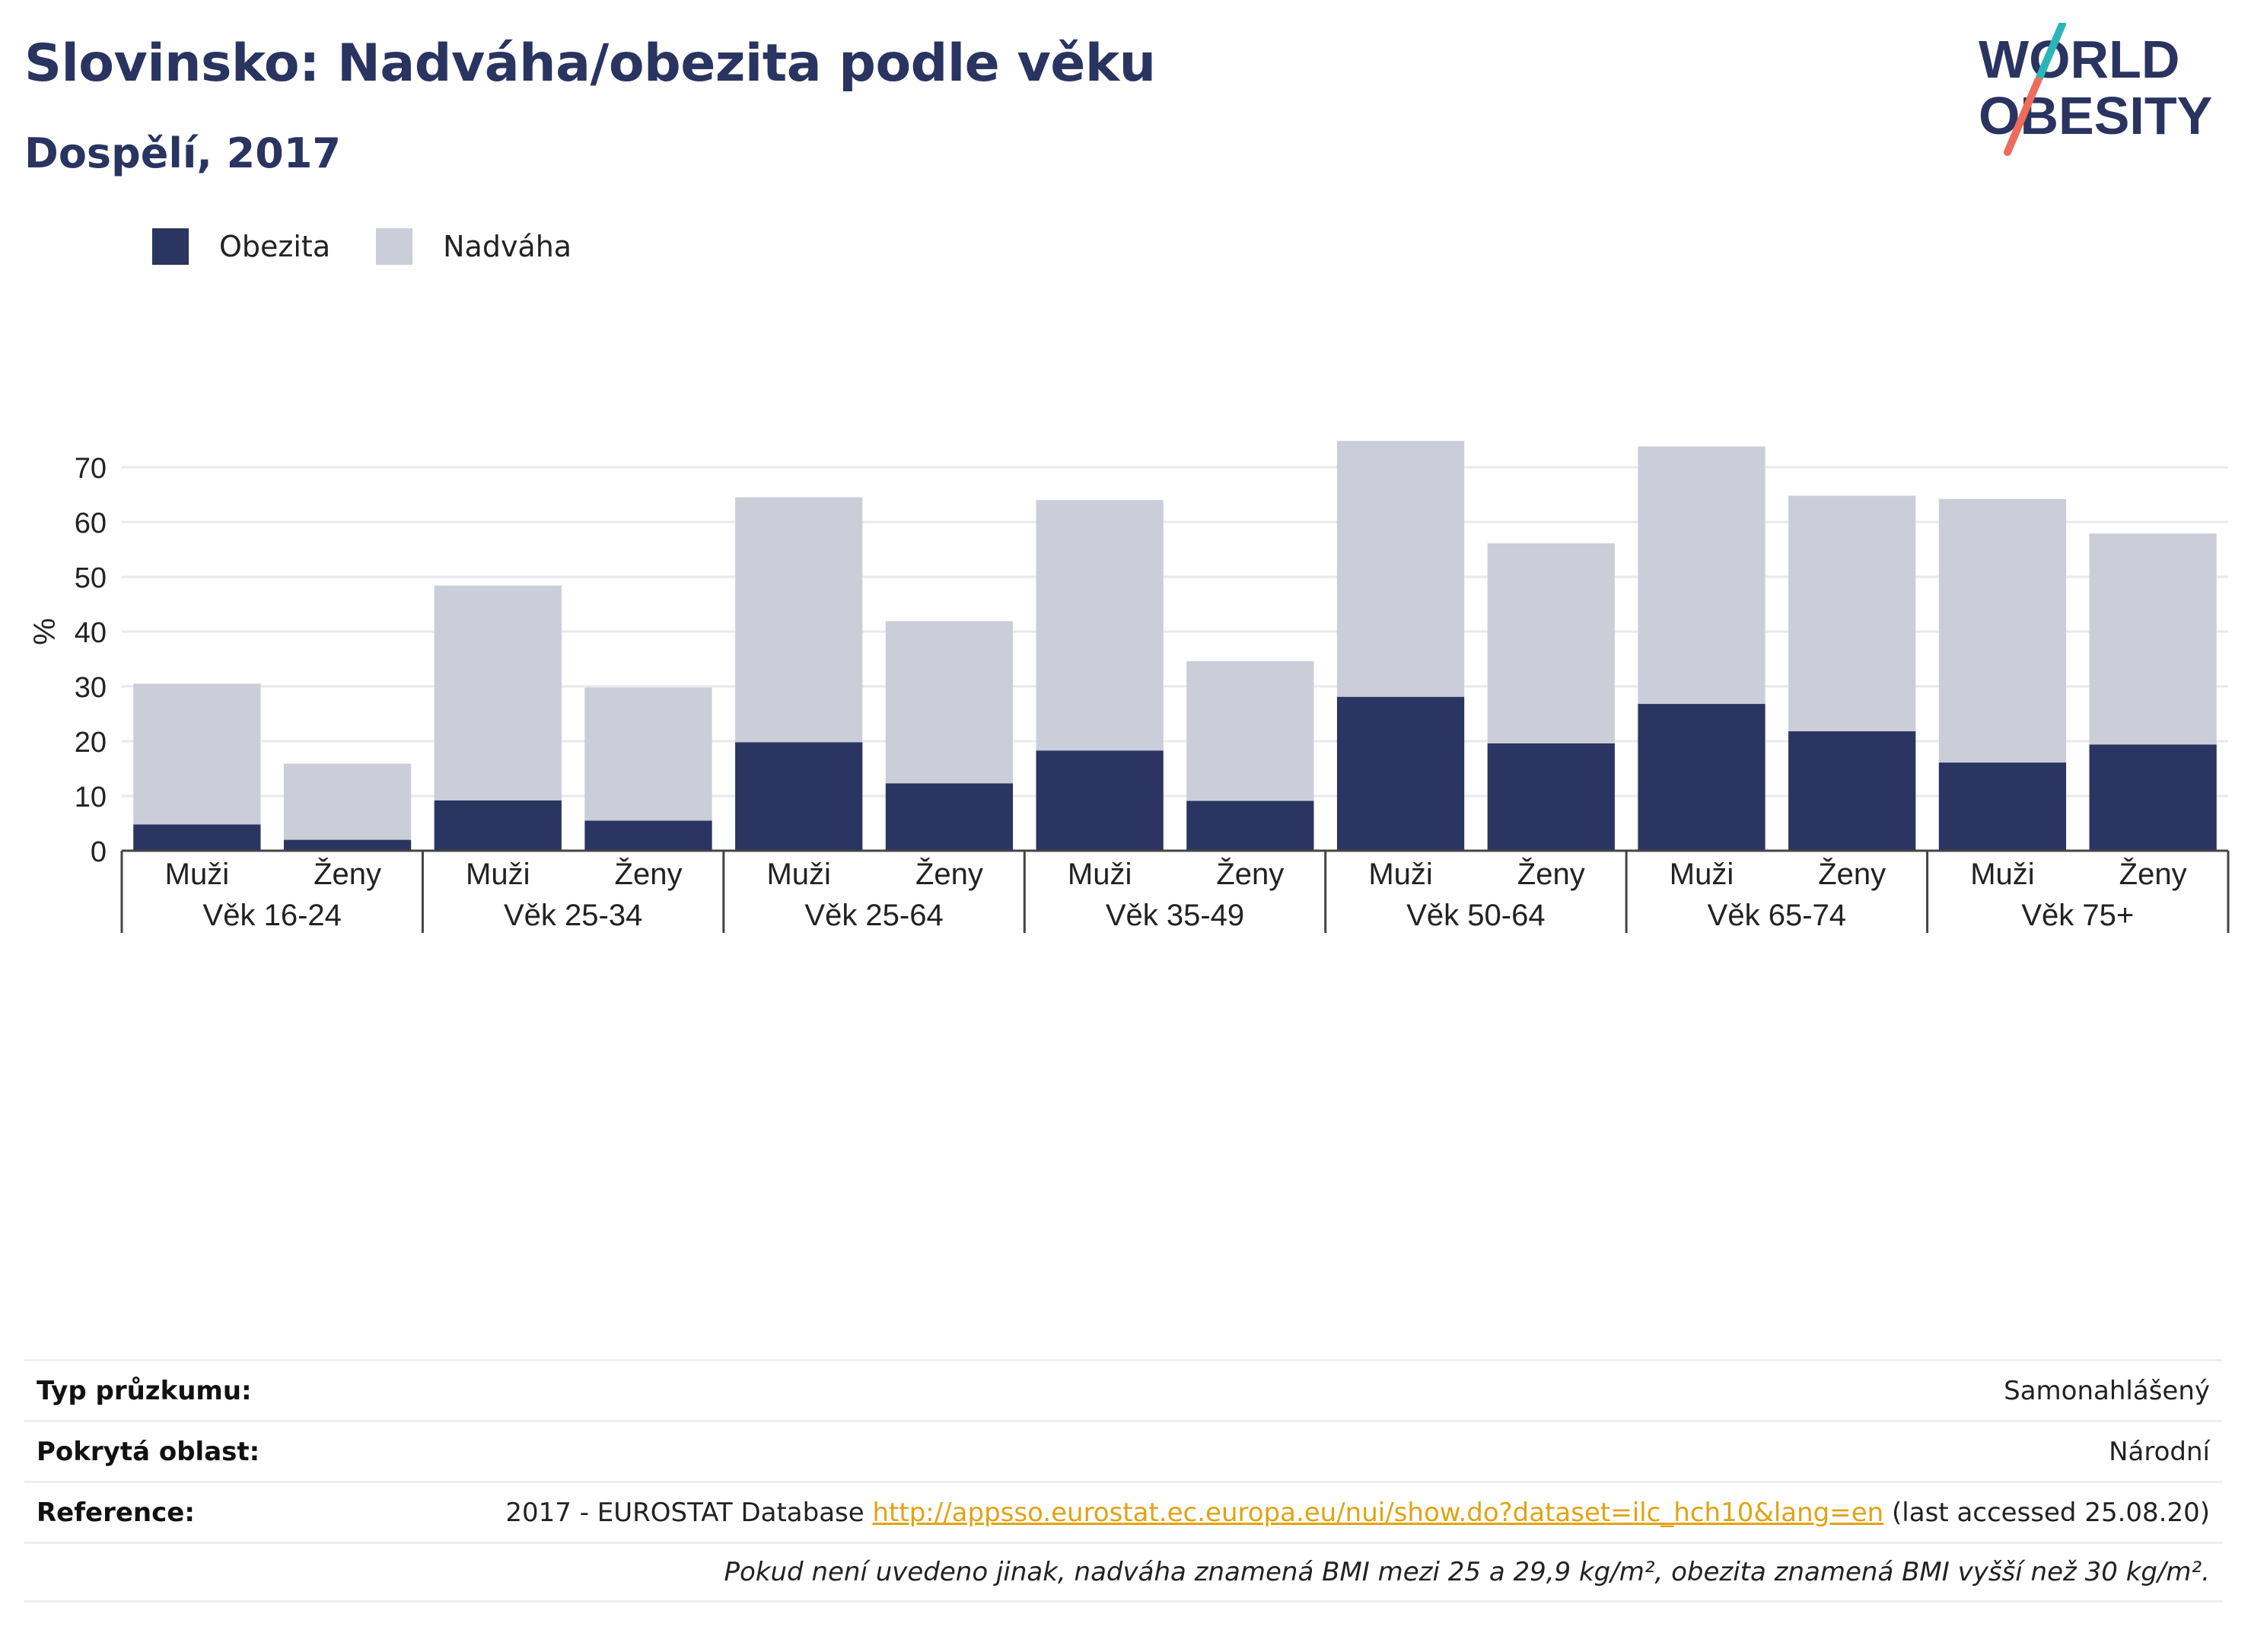 The image size is (2251, 1652). What do you see at coordinates (2023, 116) in the screenshot?
I see `logo-coral-stroke` at bounding box center [2023, 116].